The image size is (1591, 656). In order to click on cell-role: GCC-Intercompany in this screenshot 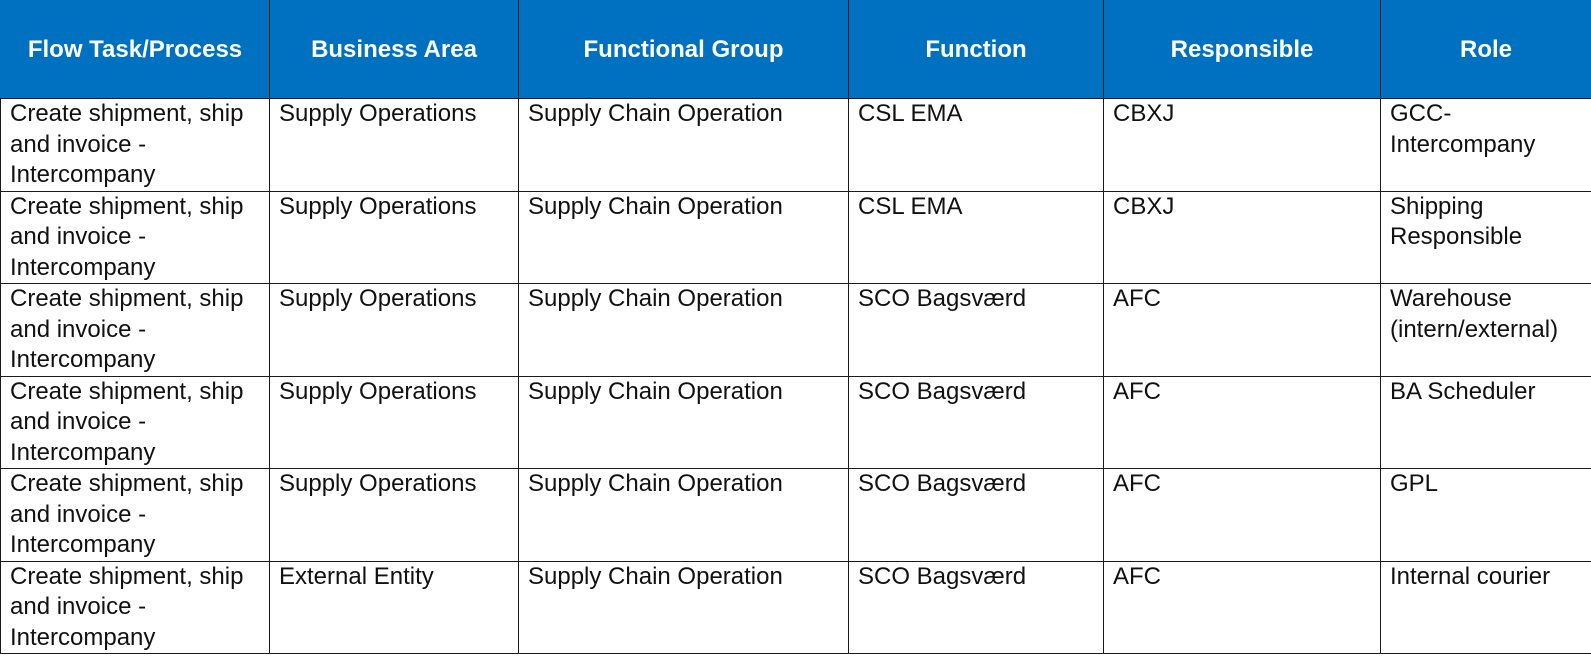, I will do `click(1485, 145)`.